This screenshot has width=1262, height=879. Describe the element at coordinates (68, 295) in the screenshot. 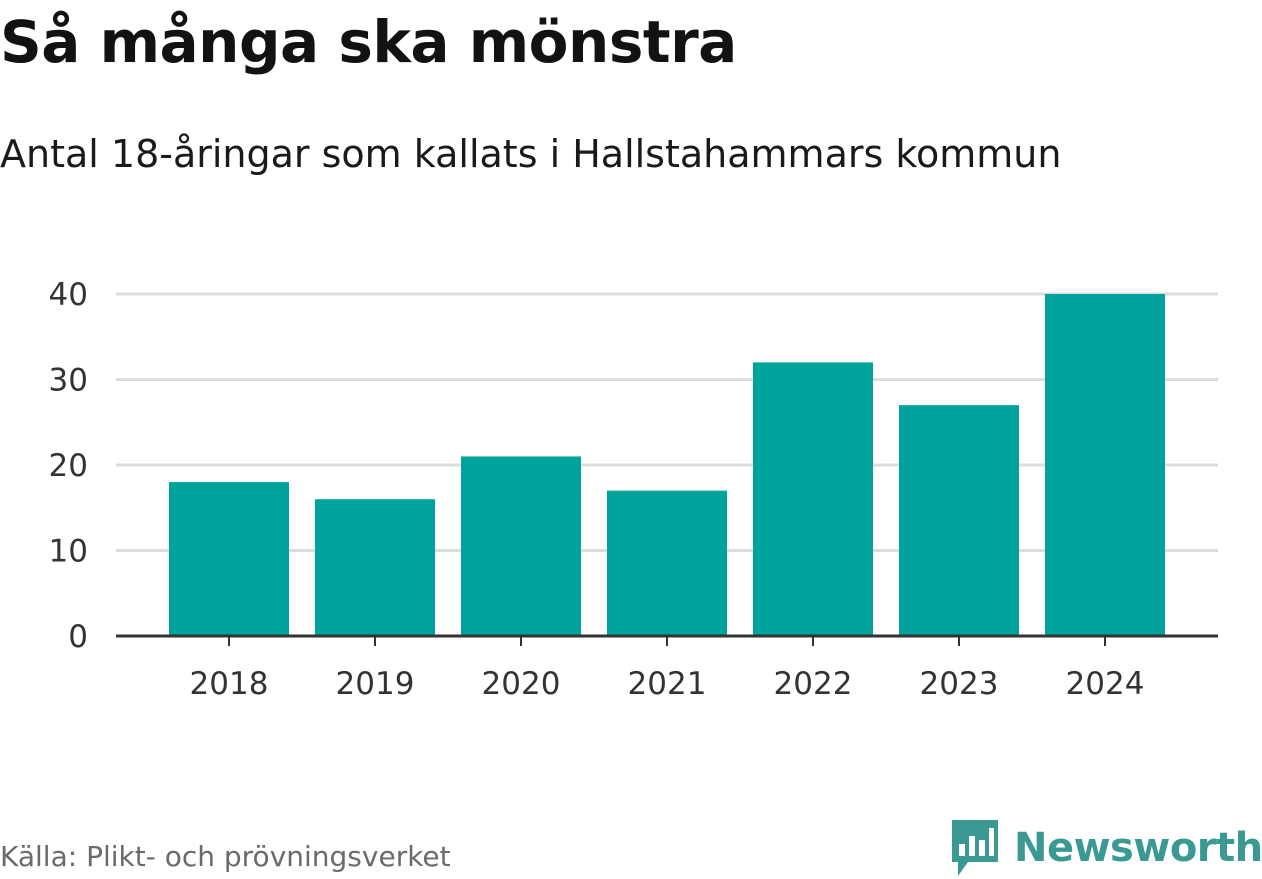

I see `y-tick-label: 40` at that location.